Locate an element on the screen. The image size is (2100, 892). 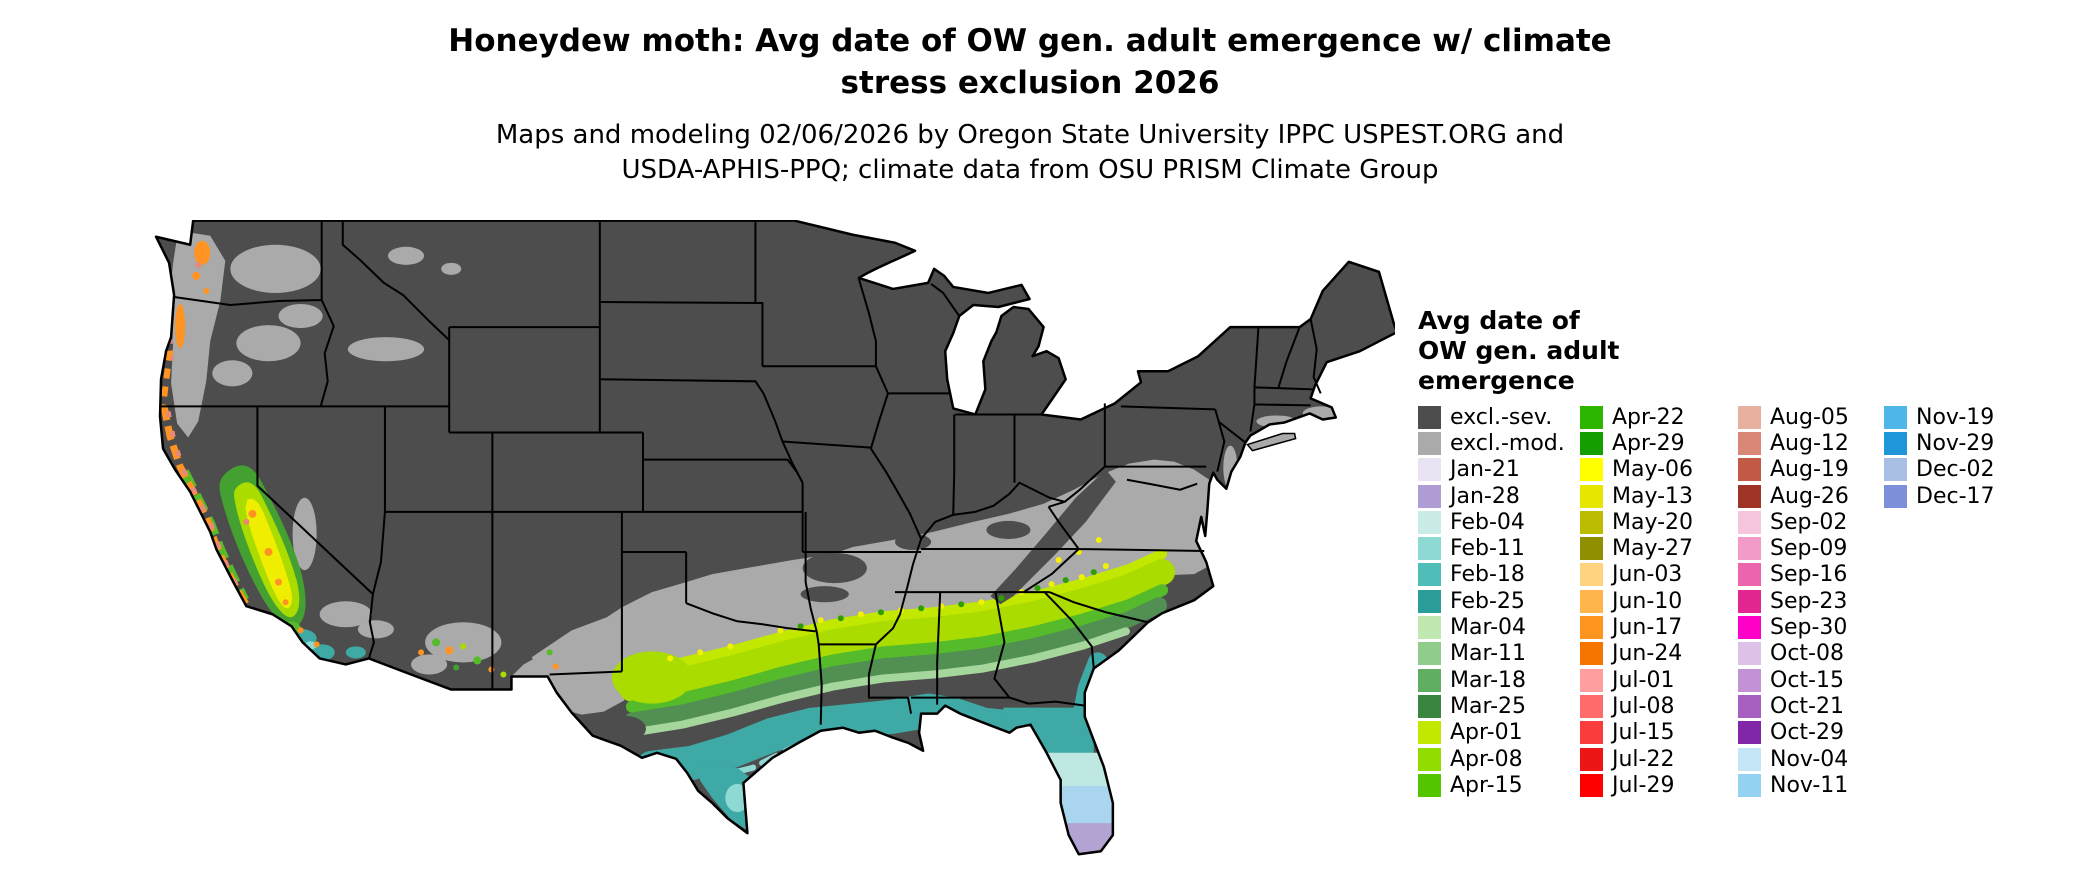
legend-entry-label: May-27 is located at coordinates (1653, 549).